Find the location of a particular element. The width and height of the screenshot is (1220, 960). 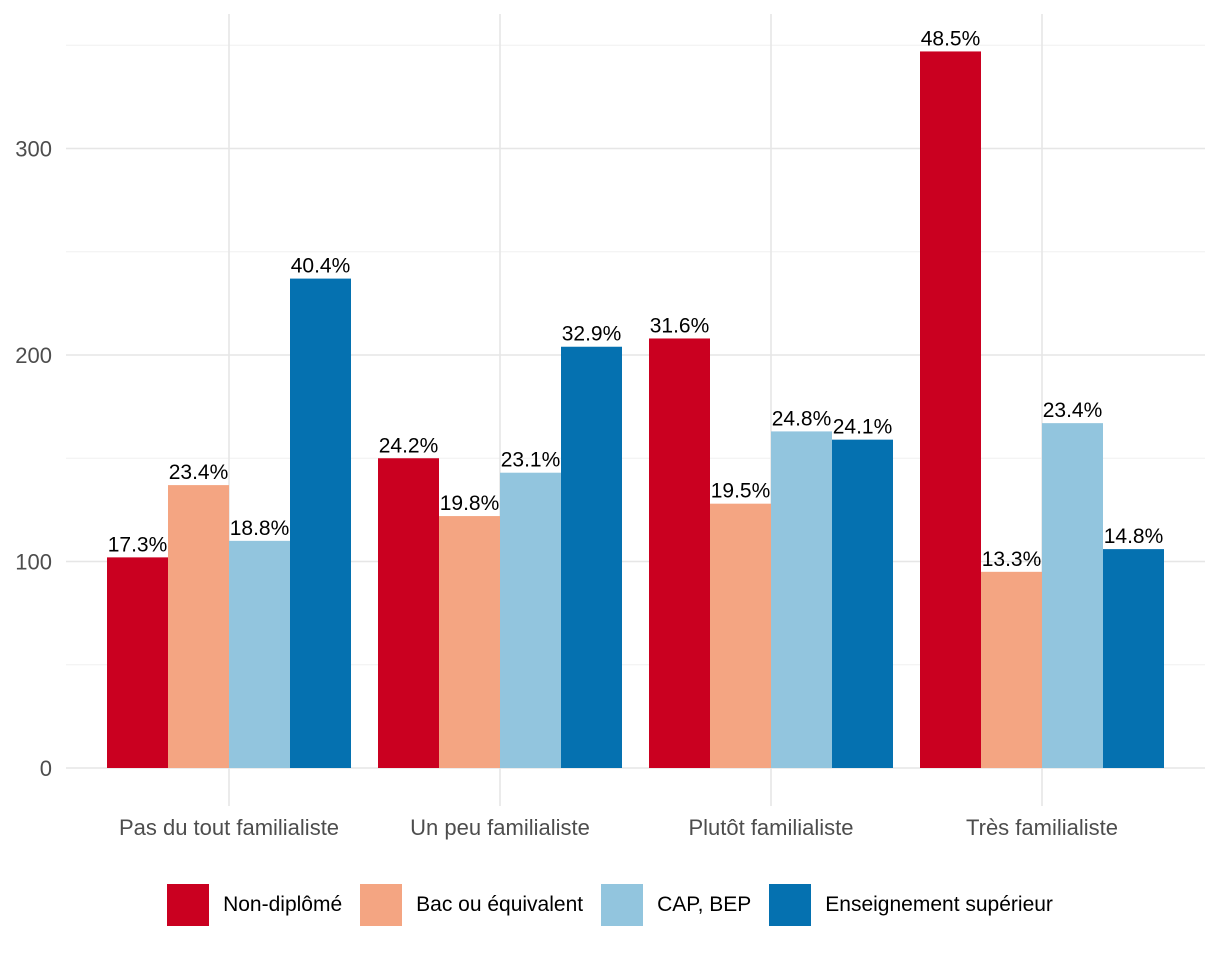

bar-value-label: 13.3% is located at coordinates (1012, 559).